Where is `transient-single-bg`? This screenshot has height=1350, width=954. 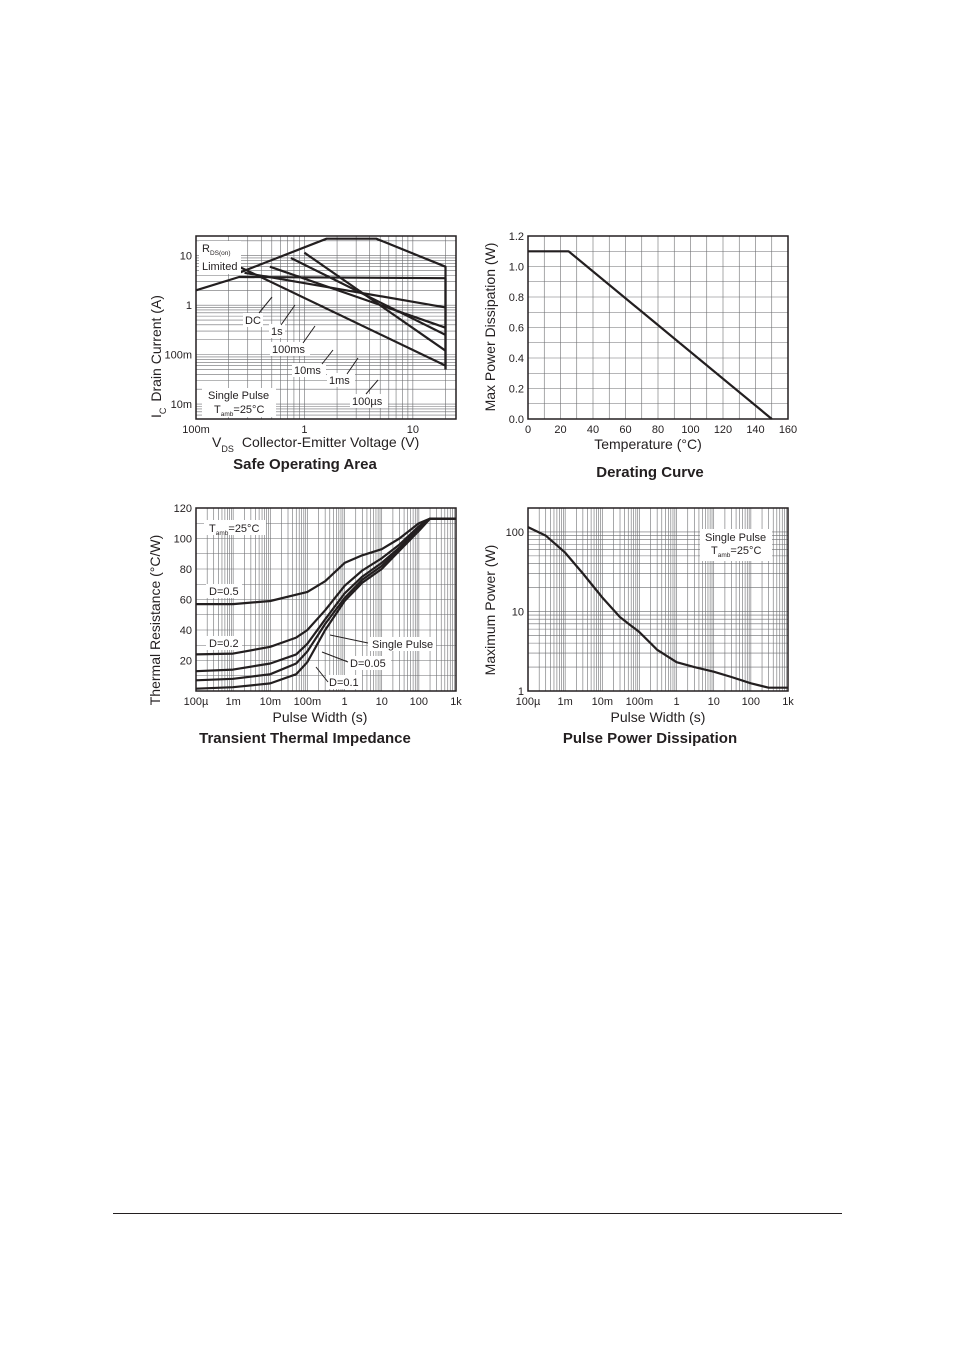
transient-single-bg is located at coordinates (402, 644).